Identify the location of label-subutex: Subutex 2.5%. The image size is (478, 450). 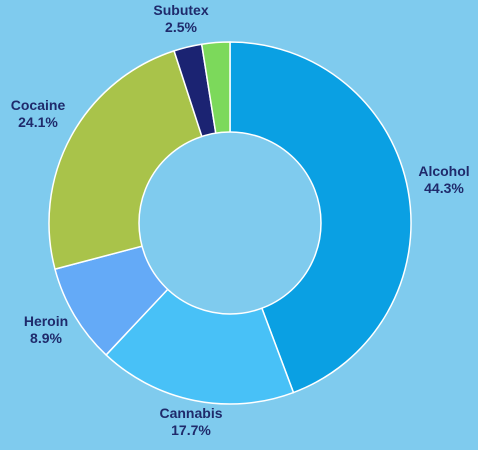
(180, 18).